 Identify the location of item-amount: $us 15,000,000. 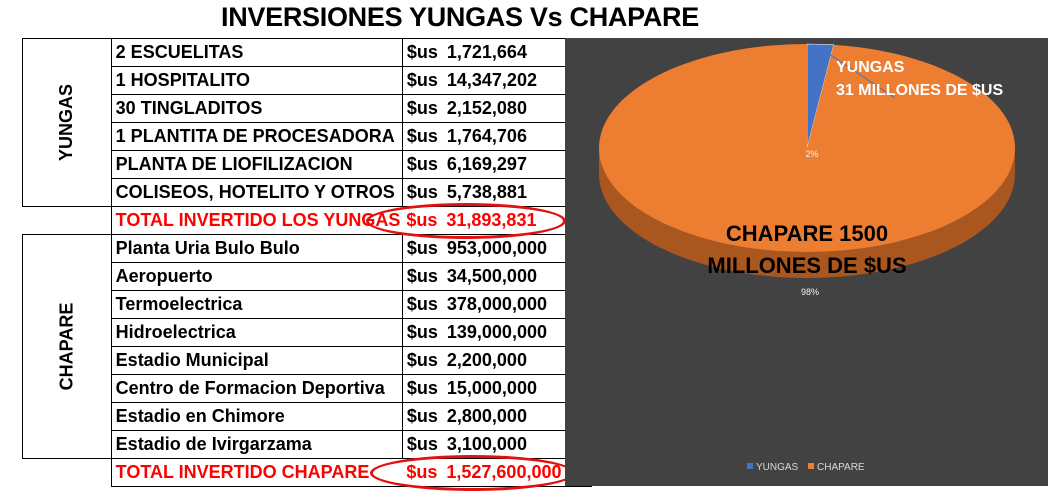
(496, 388).